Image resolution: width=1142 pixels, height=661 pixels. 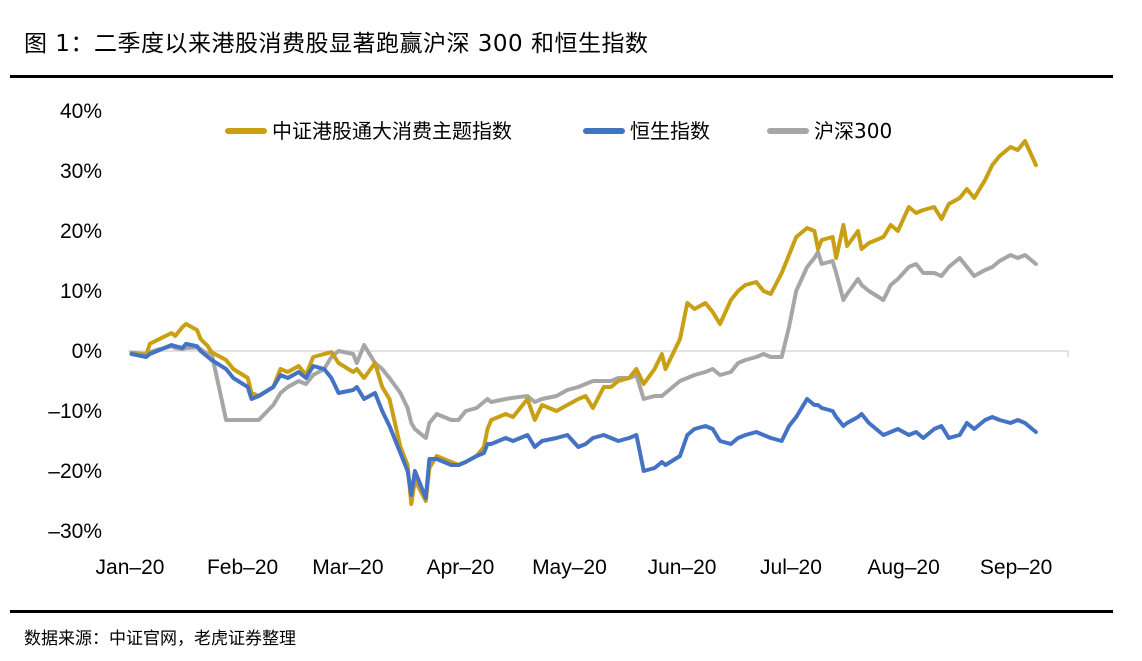 I want to click on x-tick-label: Jul–20, so click(x=791, y=567).